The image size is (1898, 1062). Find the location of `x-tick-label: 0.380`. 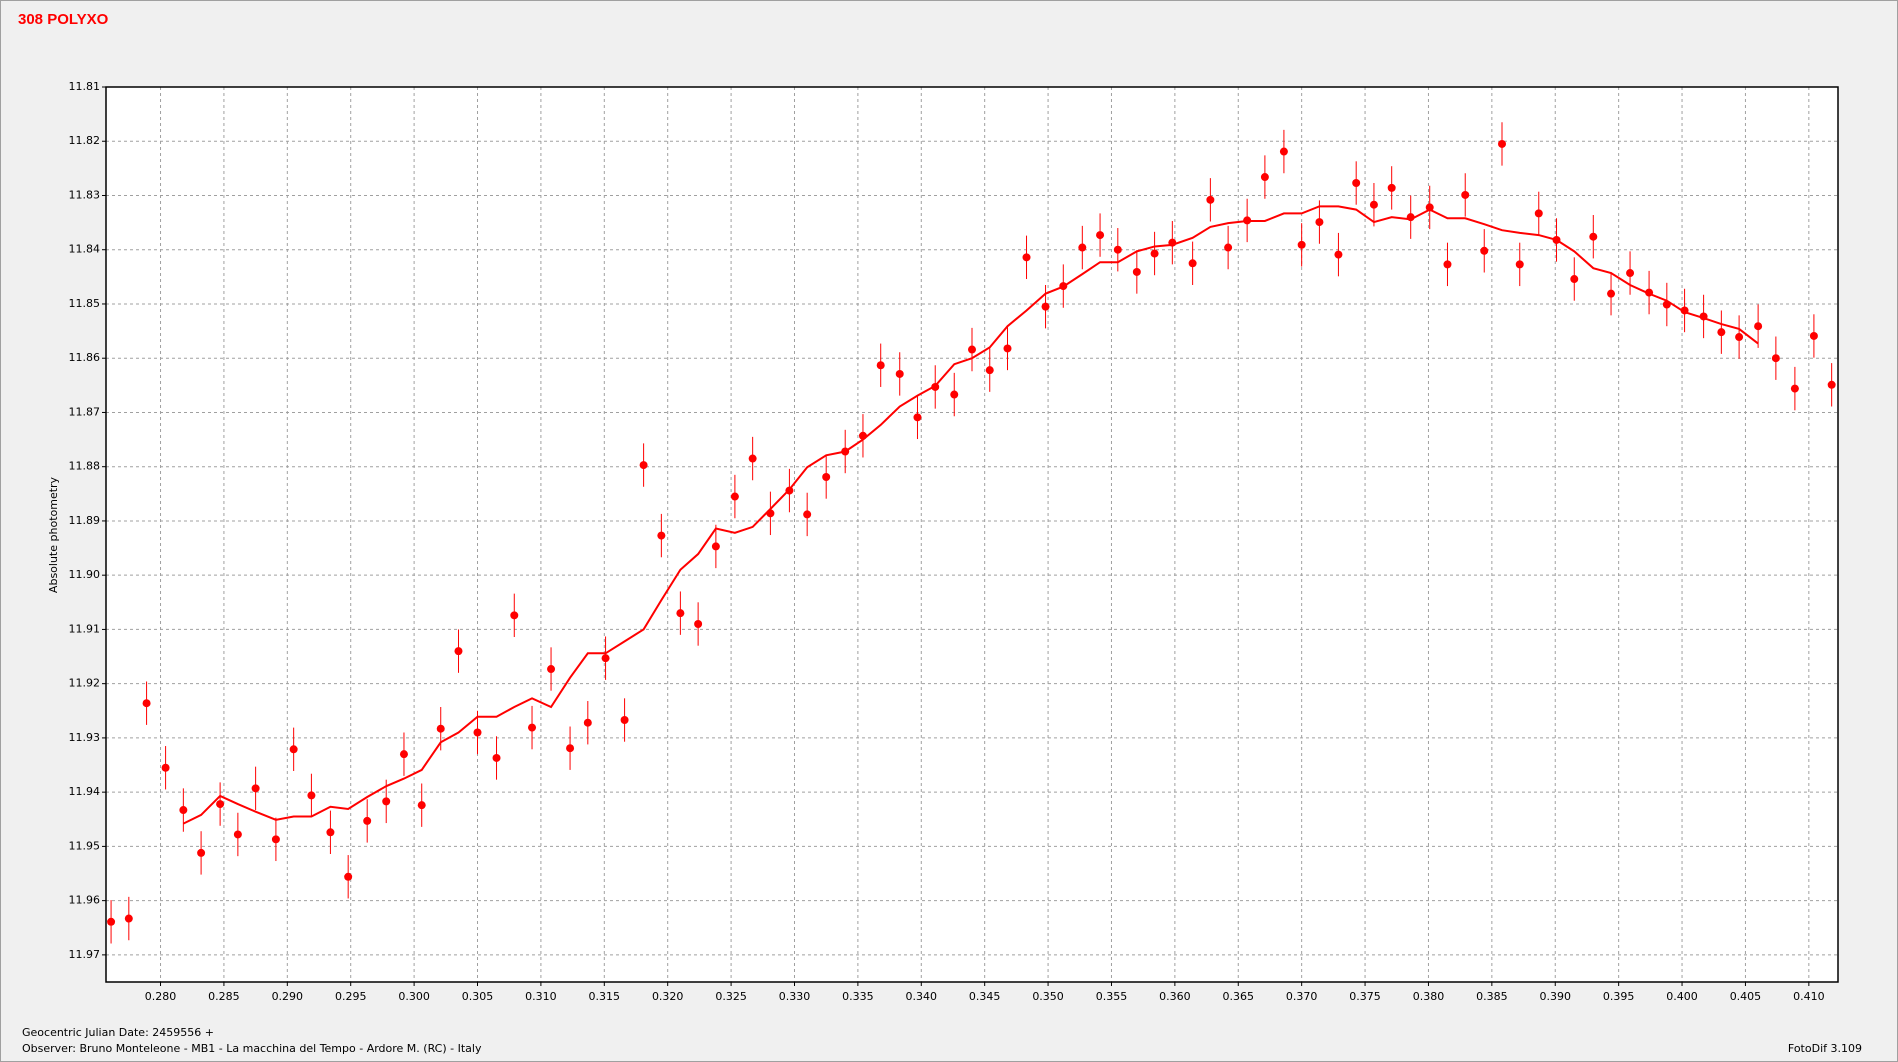

x-tick-label: 0.380 is located at coordinates (1429, 996).